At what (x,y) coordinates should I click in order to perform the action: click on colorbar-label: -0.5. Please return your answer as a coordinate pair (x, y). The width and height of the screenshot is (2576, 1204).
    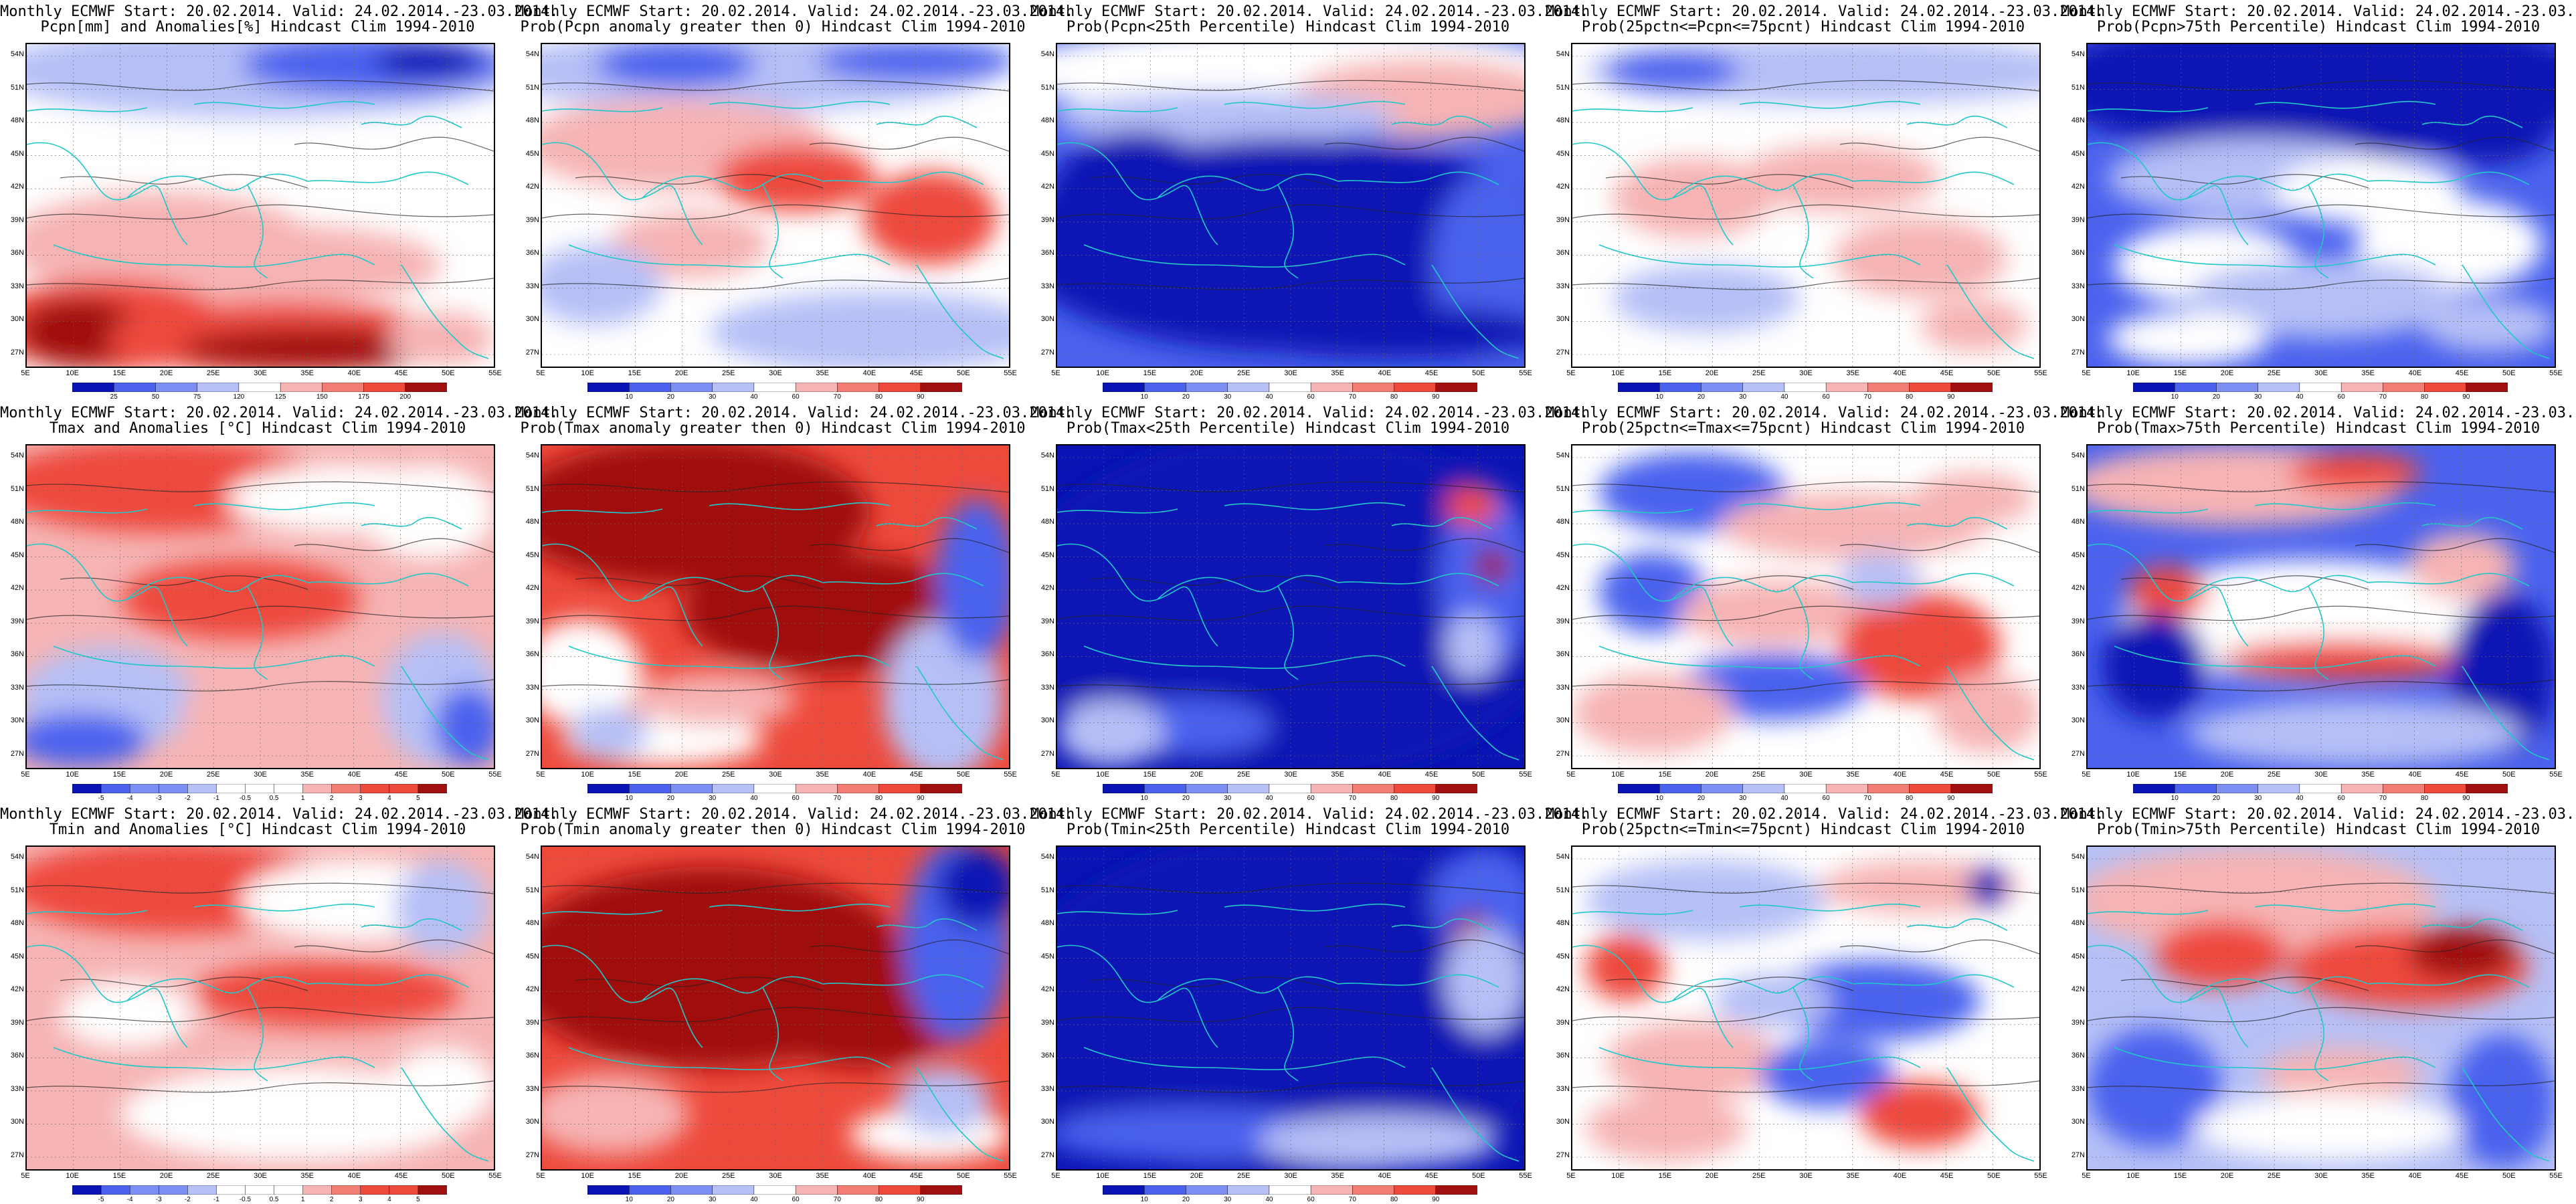
    Looking at the image, I should click on (245, 798).